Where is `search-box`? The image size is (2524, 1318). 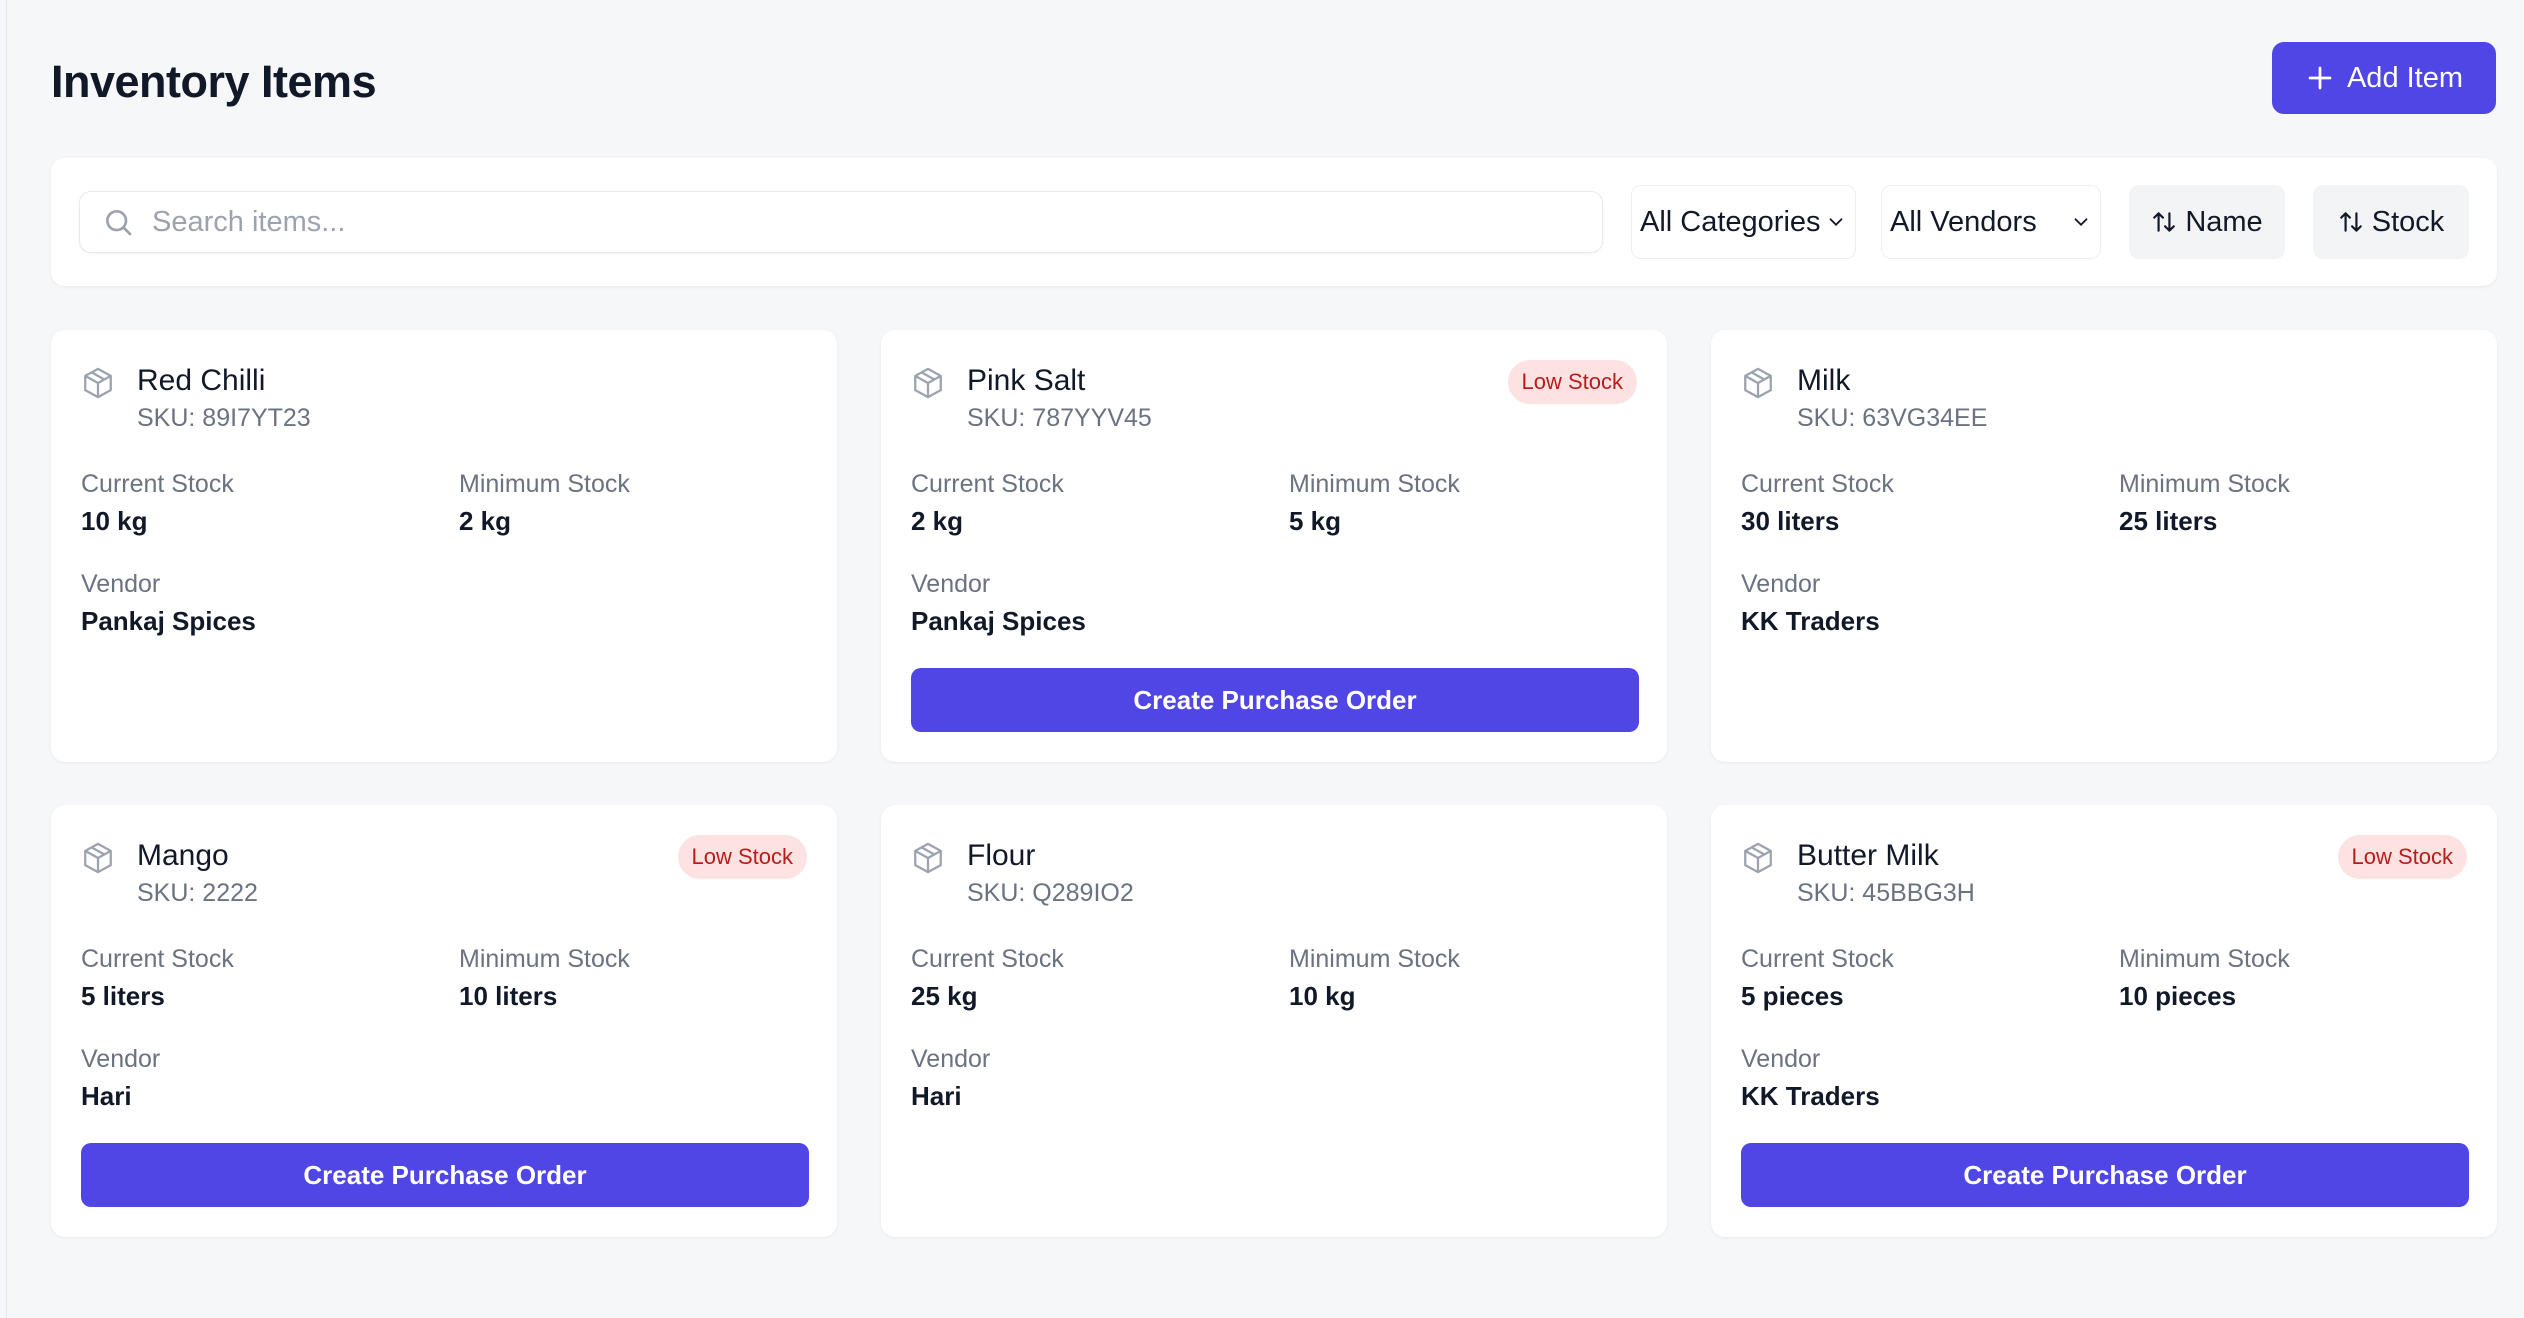 search-box is located at coordinates (841, 222).